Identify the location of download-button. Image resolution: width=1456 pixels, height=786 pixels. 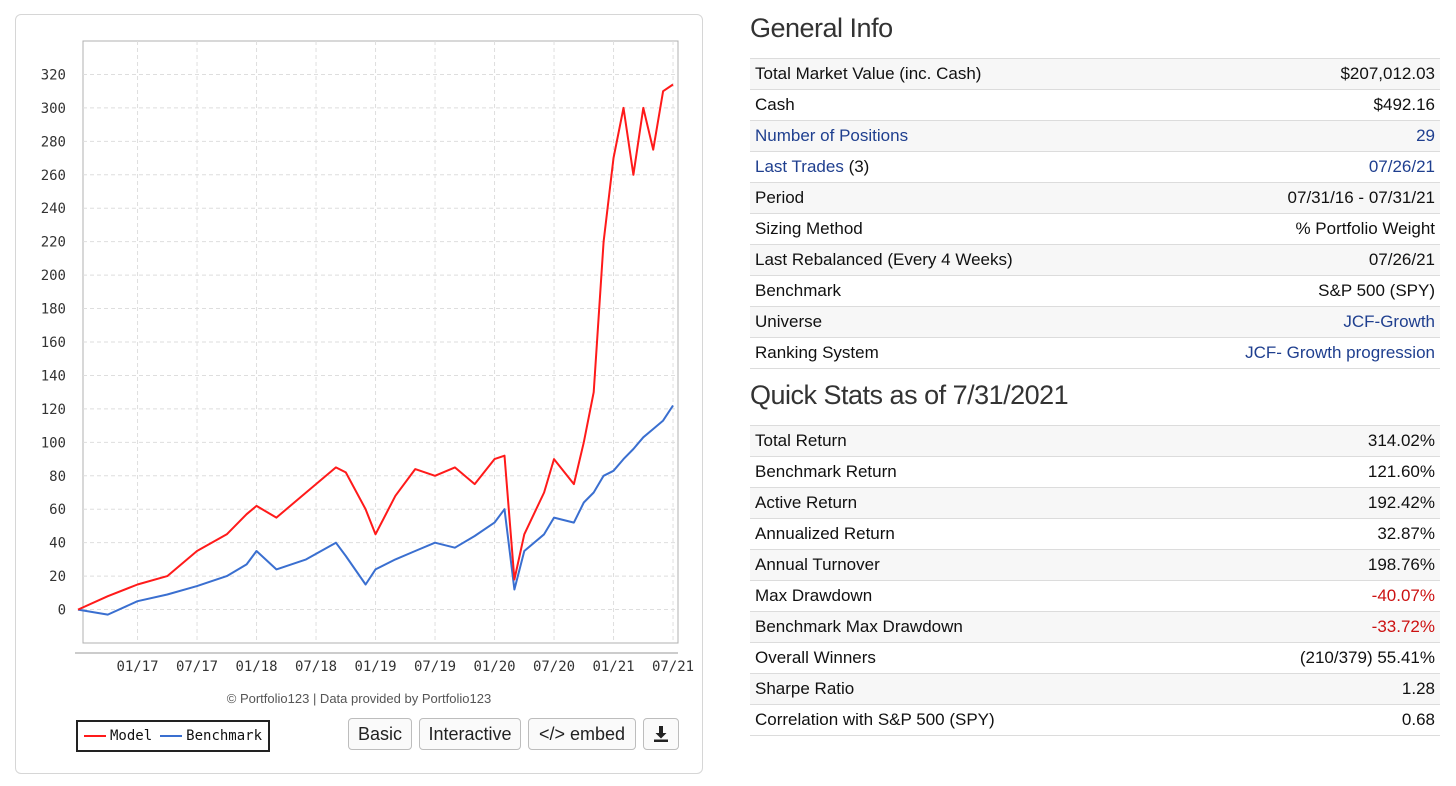
(661, 734).